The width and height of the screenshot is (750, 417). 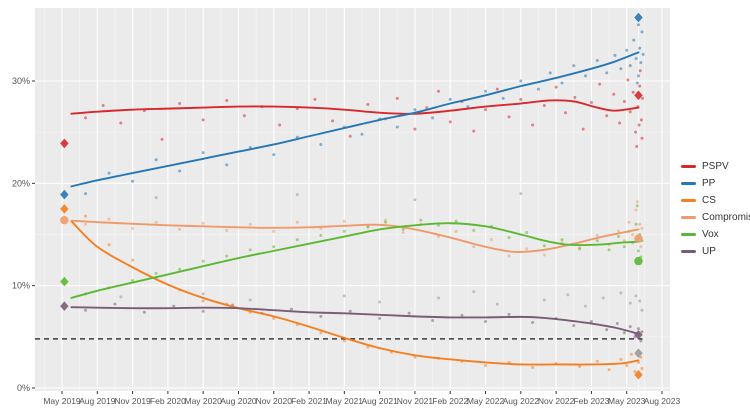 What do you see at coordinates (715, 209) in the screenshot?
I see `chart-legend: PSPV PP CS Compromis Vox UP` at bounding box center [715, 209].